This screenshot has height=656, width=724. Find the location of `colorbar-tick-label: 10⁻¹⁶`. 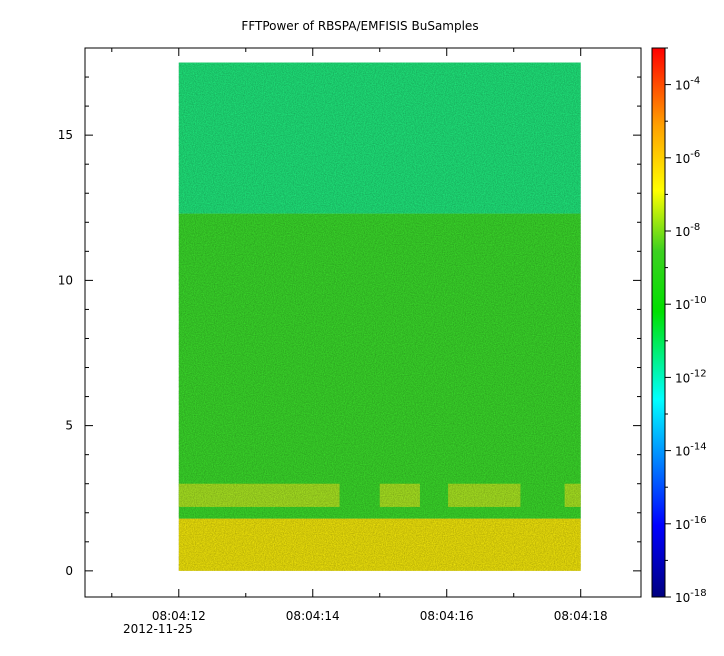

colorbar-tick-label: 10⁻¹⁶ is located at coordinates (691, 523).